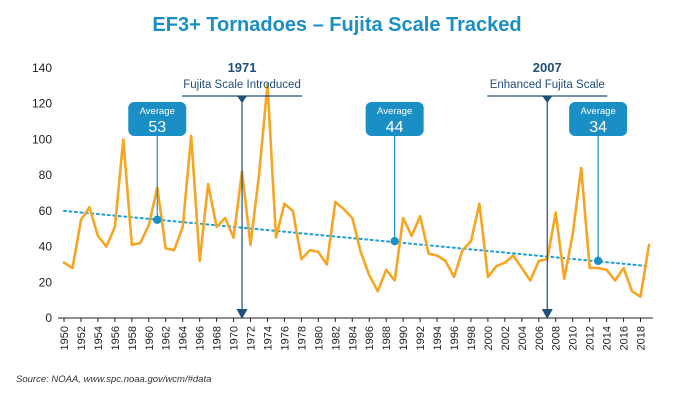 This screenshot has height=400, width=674. What do you see at coordinates (242, 85) in the screenshot?
I see `event-caption: Fujita Scale Introduced` at bounding box center [242, 85].